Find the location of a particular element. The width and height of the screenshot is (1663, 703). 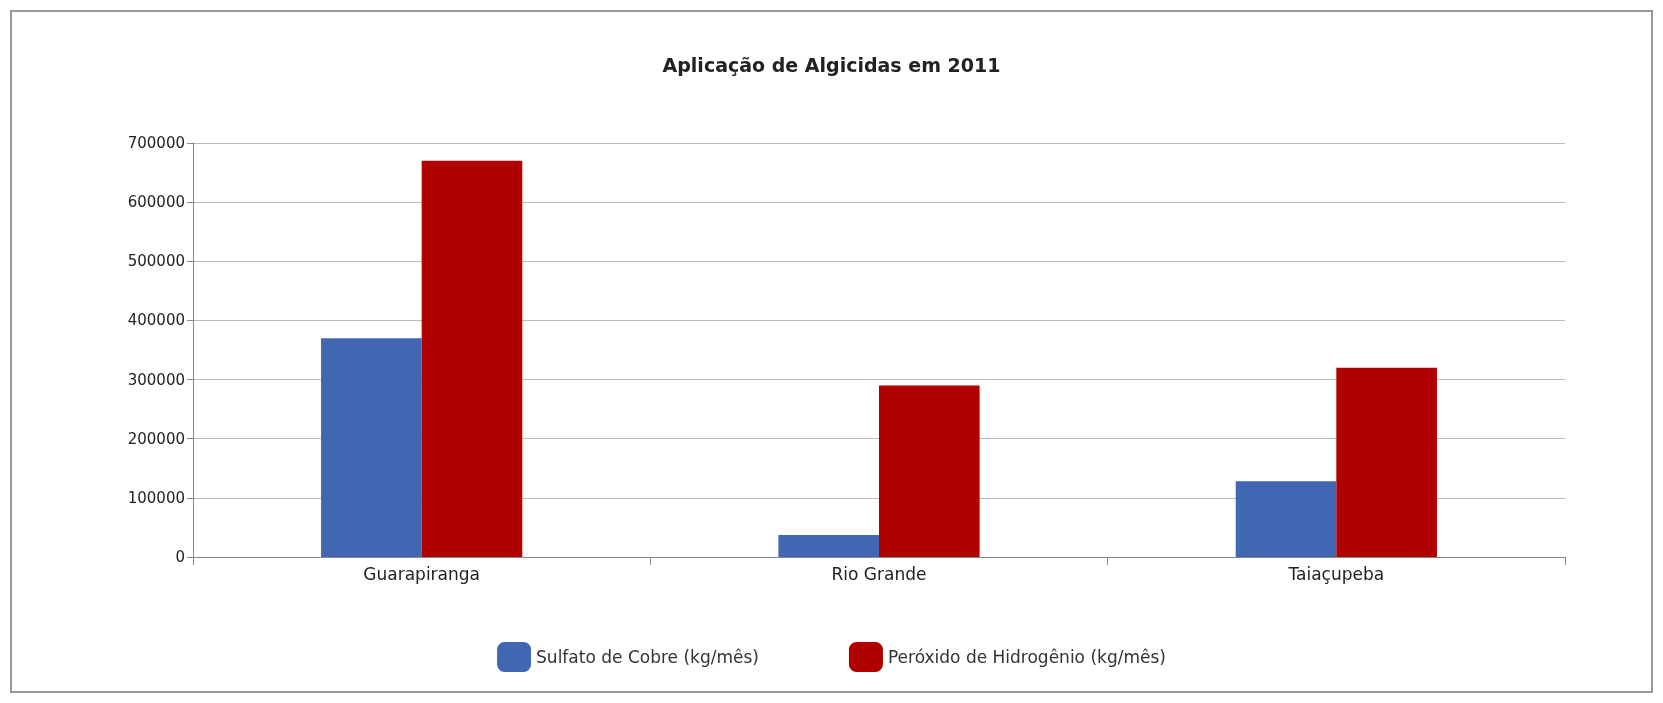

legend-label: Peróxido de Hidrogênio (kg/mês) is located at coordinates (1026, 657).